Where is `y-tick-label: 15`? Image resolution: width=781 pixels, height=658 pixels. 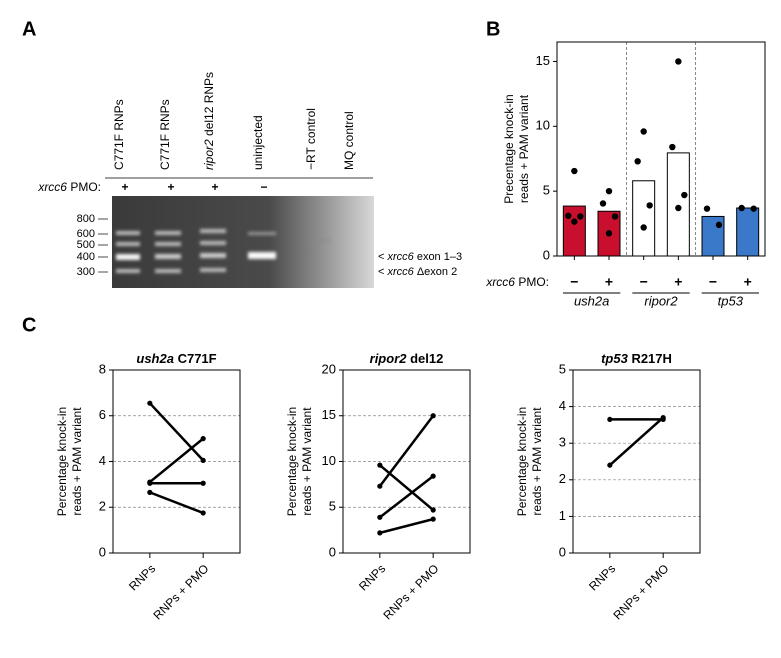 y-tick-label: 15 is located at coordinates (543, 60).